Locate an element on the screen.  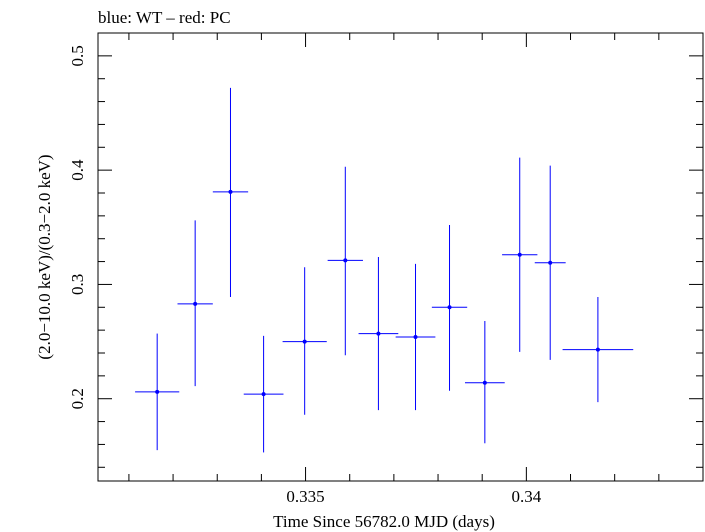
y-tick-label: 0.2 is located at coordinates (77, 398).